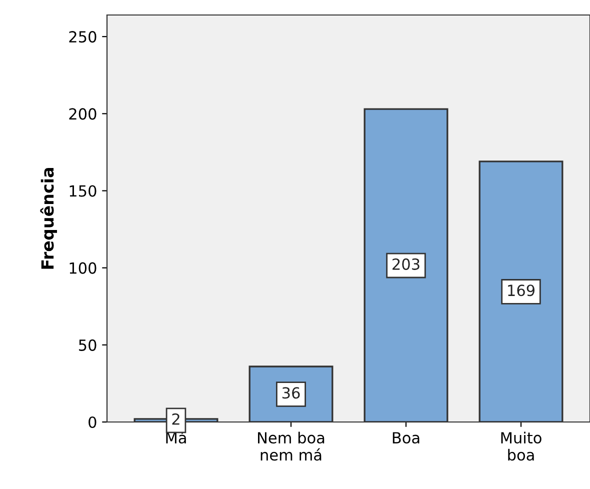 The image size is (590, 489). Describe the element at coordinates (92, 422) in the screenshot. I see `y-tick-label: 0` at that location.